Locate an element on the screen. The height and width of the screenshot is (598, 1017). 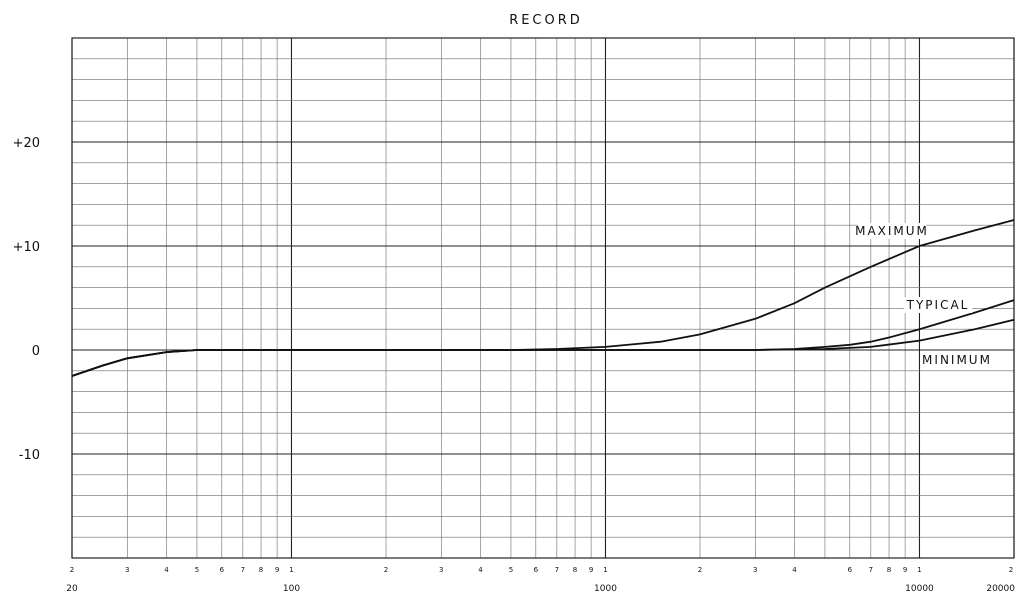
x-major-tick-label: 20000 is located at coordinates (1000, 589).